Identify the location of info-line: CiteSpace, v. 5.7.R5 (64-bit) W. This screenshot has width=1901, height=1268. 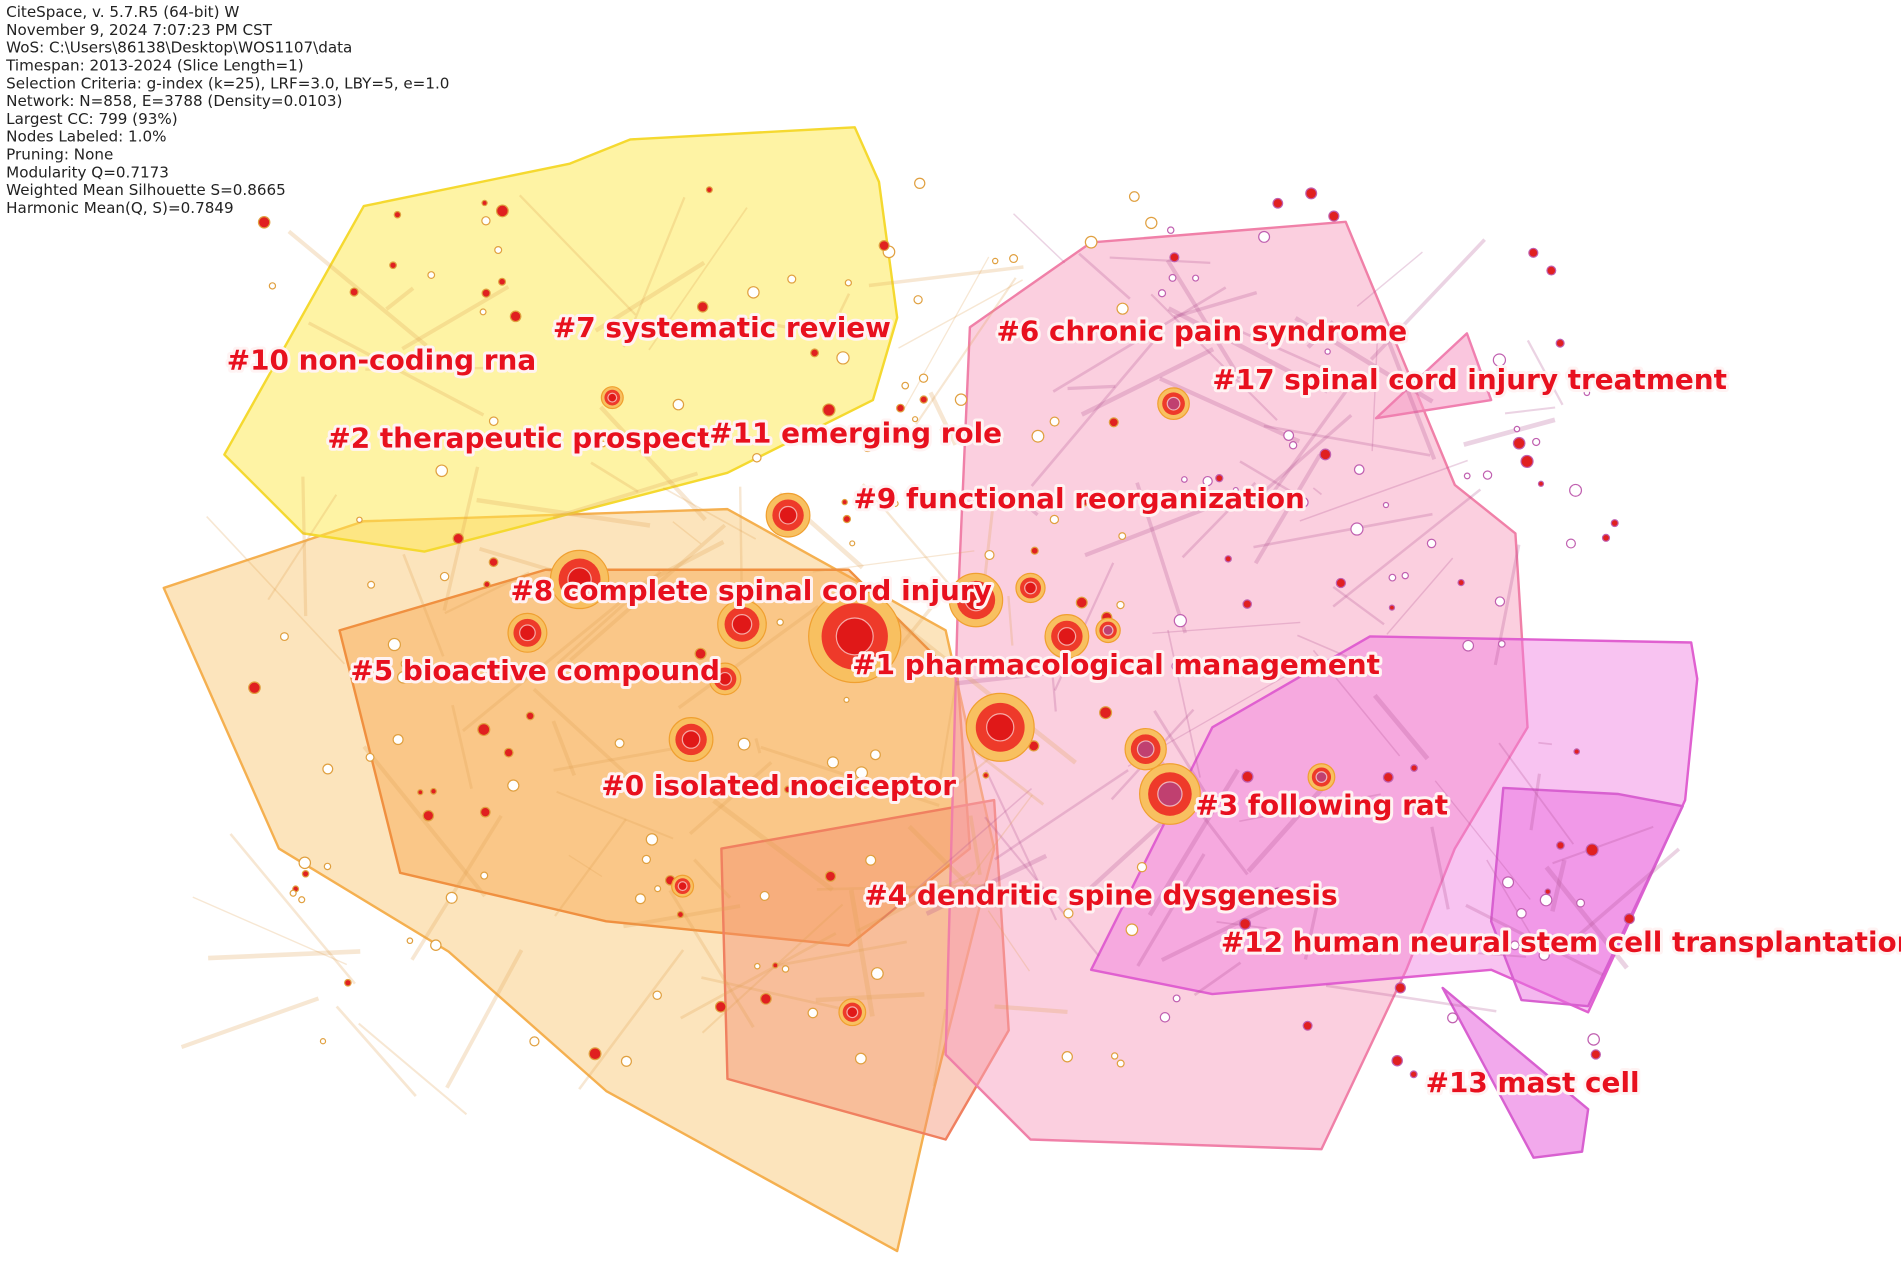
(122, 12).